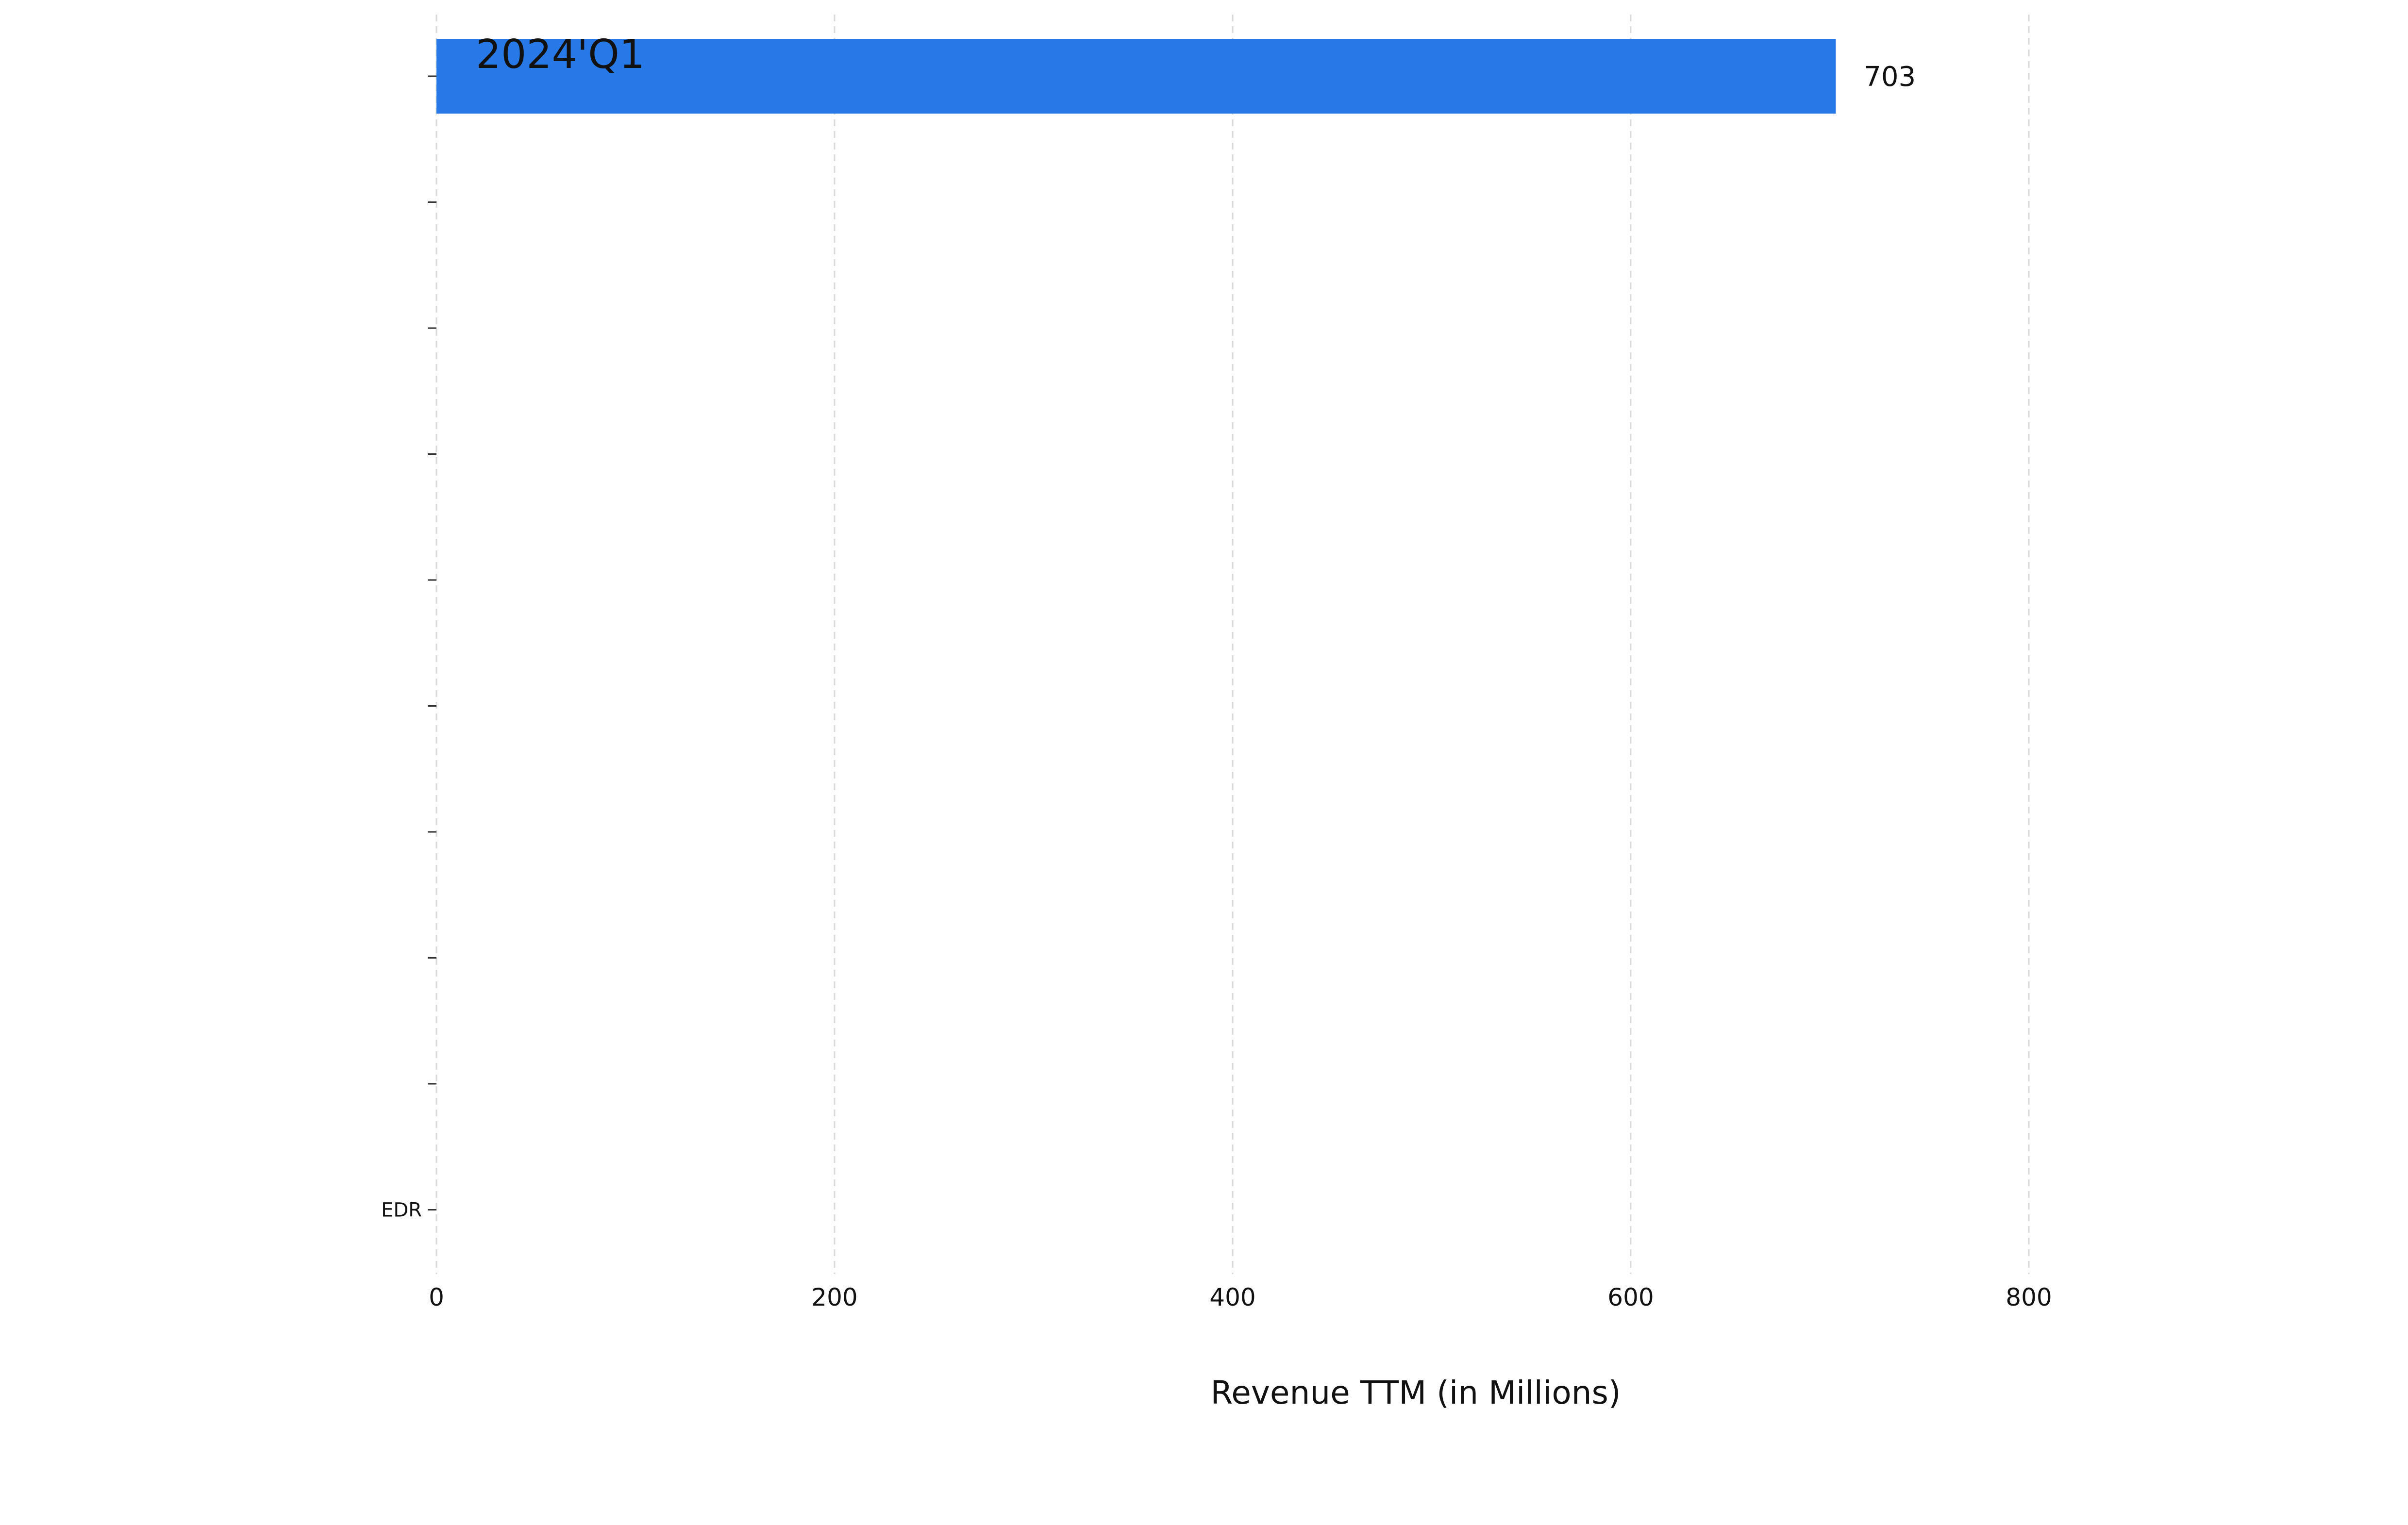 The image size is (2408, 1525). I want to click on x-axis: 0 200 400 600 800, so click(1240, 1297).